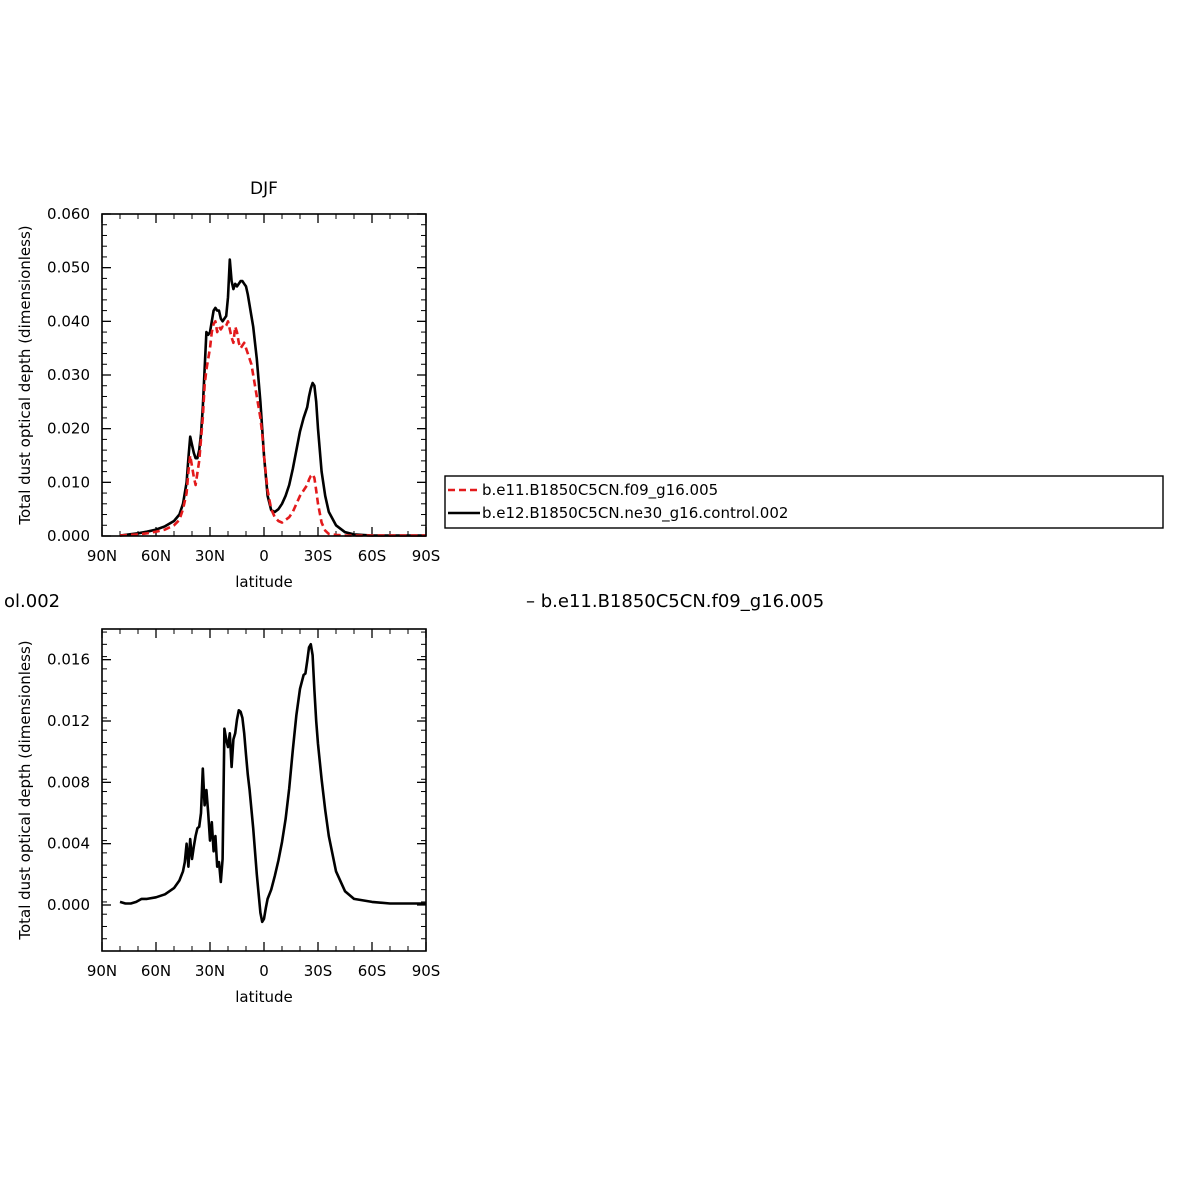 Image resolution: width=1181 pixels, height=1181 pixels. What do you see at coordinates (68, 660) in the screenshot?
I see `y-tick-label: 0.016` at bounding box center [68, 660].